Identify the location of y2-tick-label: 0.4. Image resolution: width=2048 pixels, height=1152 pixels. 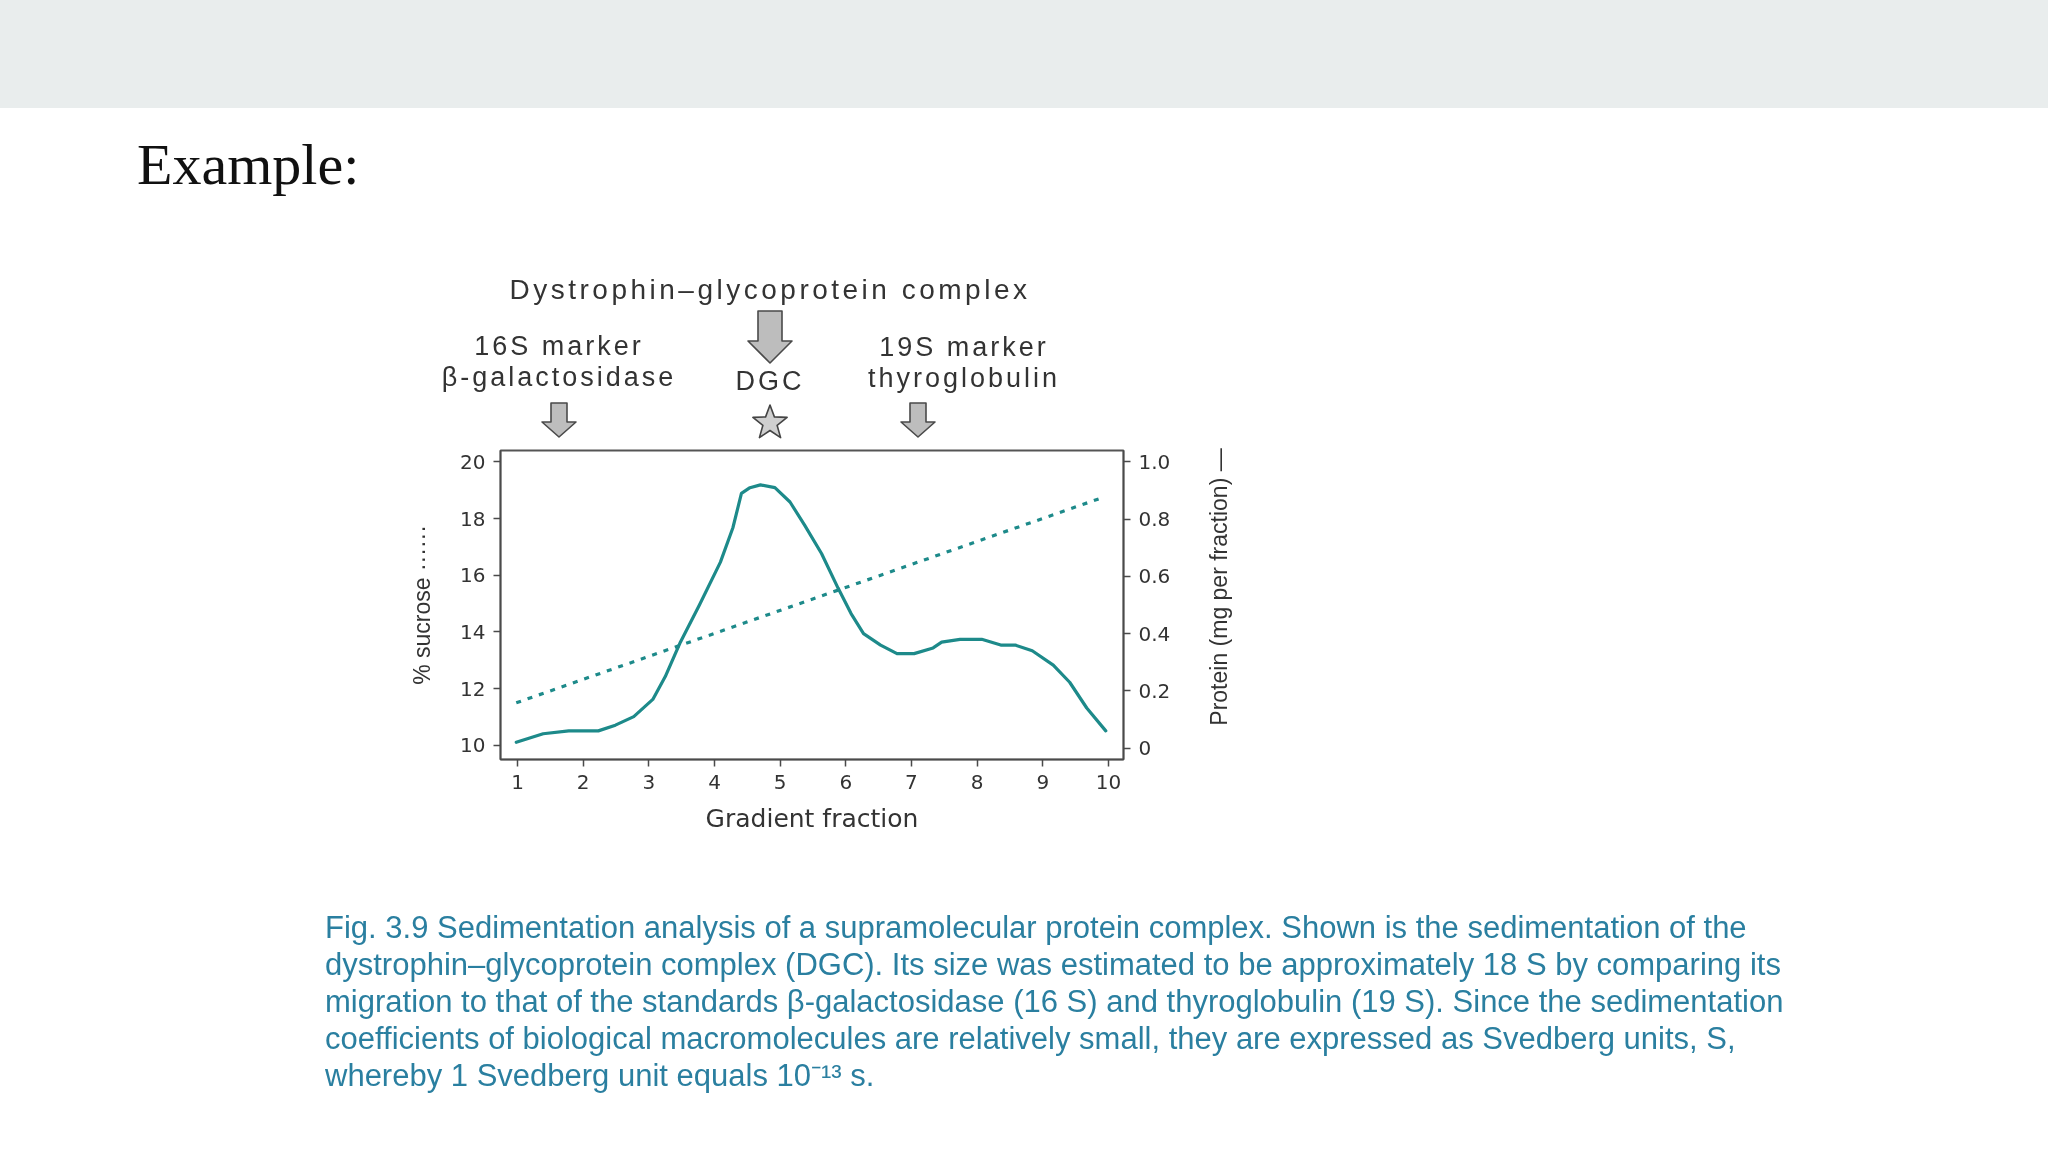
(1154, 633).